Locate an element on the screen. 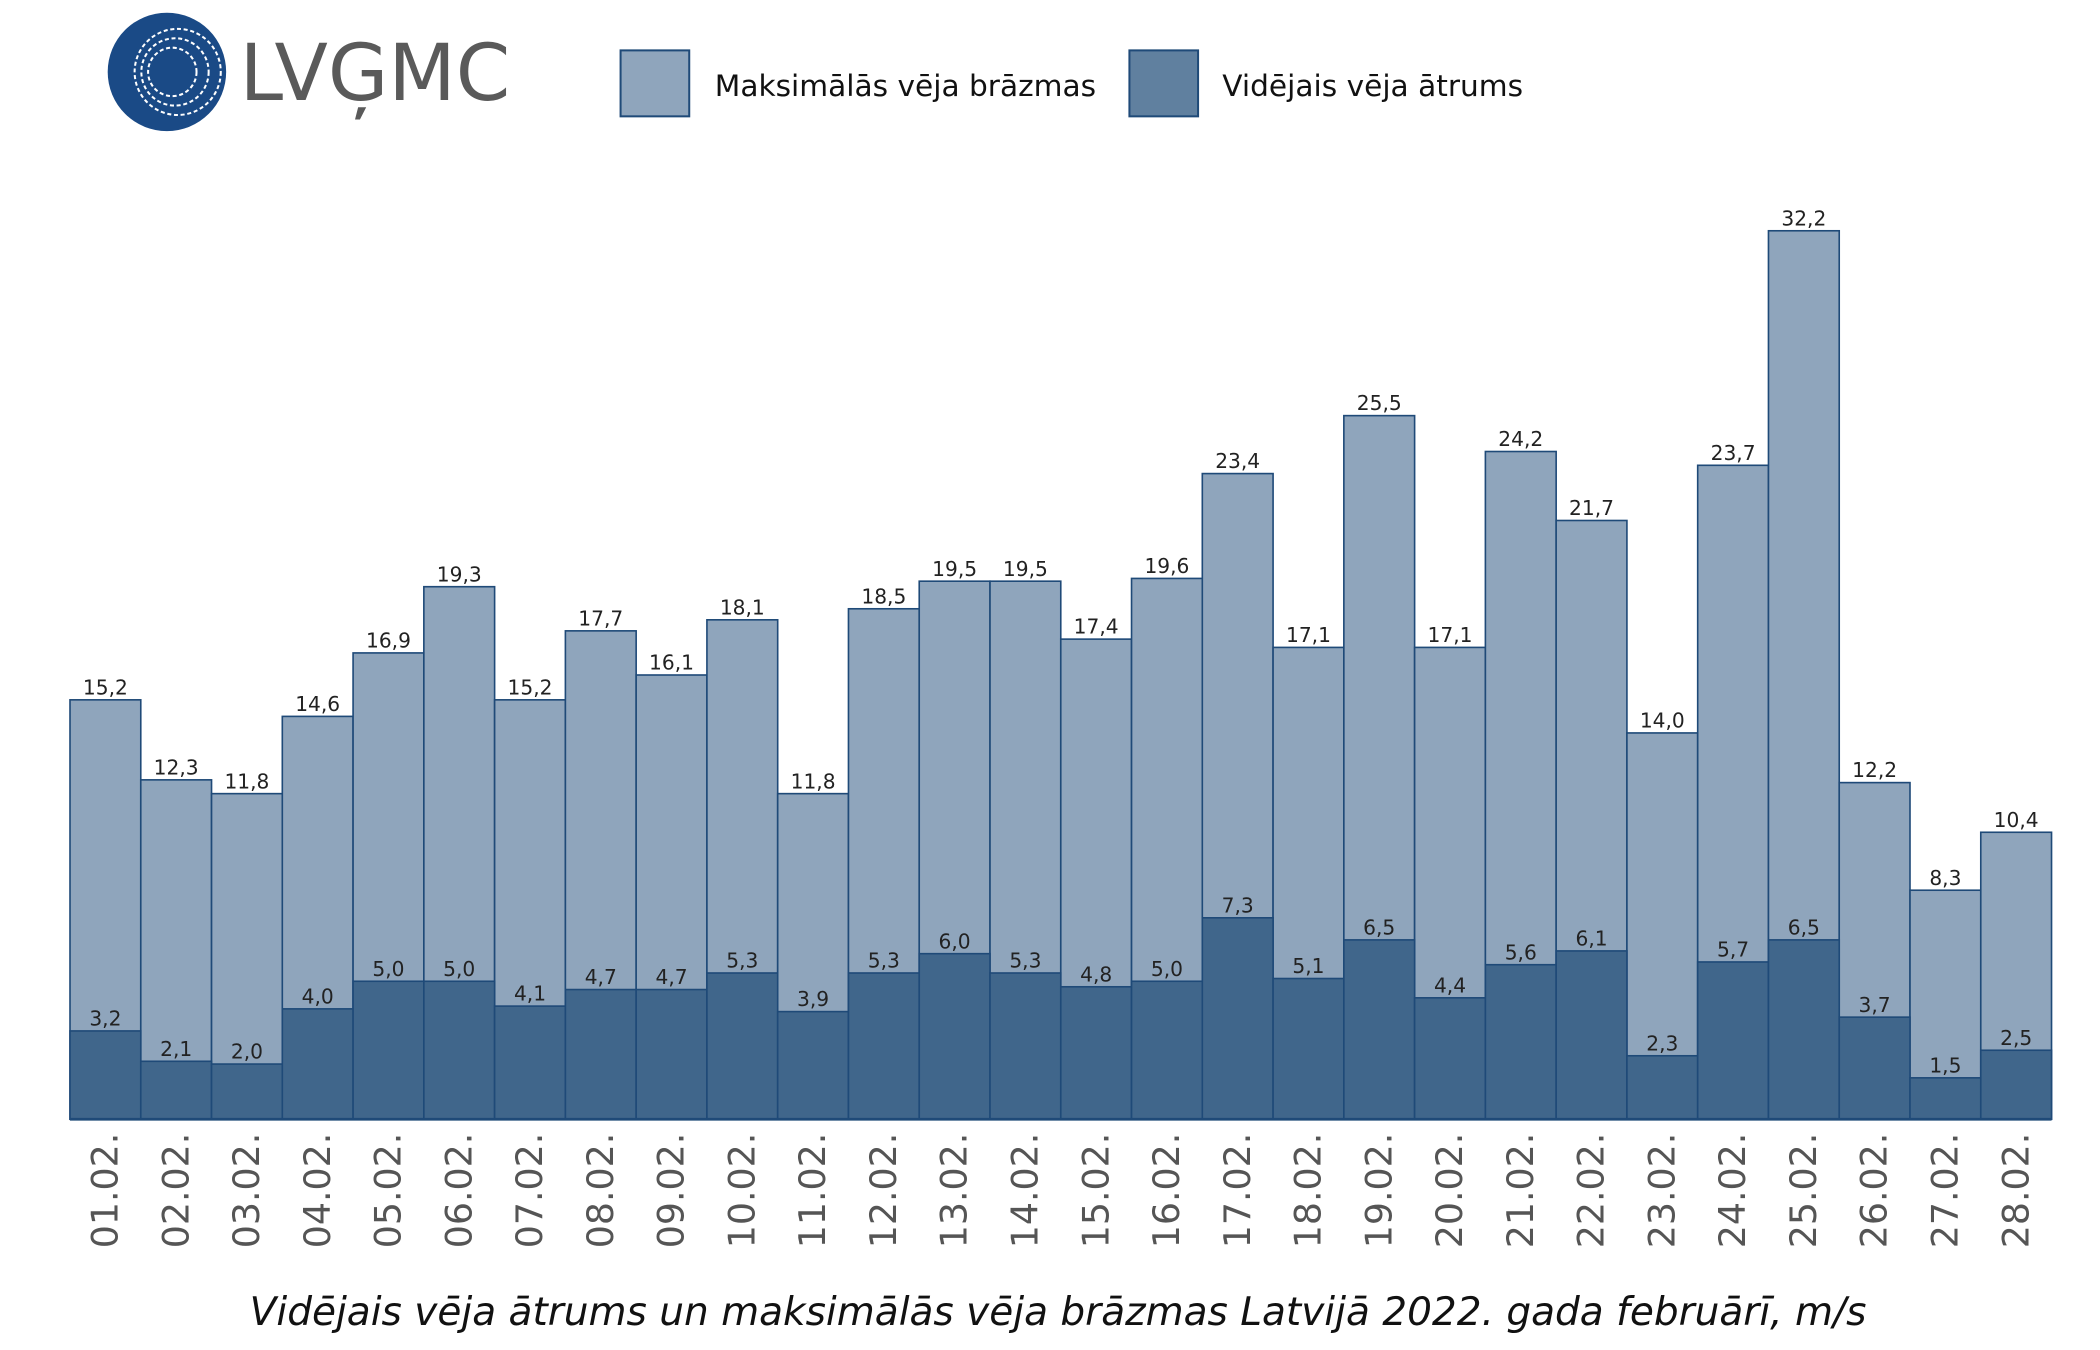  data-label-max: 21,7 is located at coordinates (1591, 508).